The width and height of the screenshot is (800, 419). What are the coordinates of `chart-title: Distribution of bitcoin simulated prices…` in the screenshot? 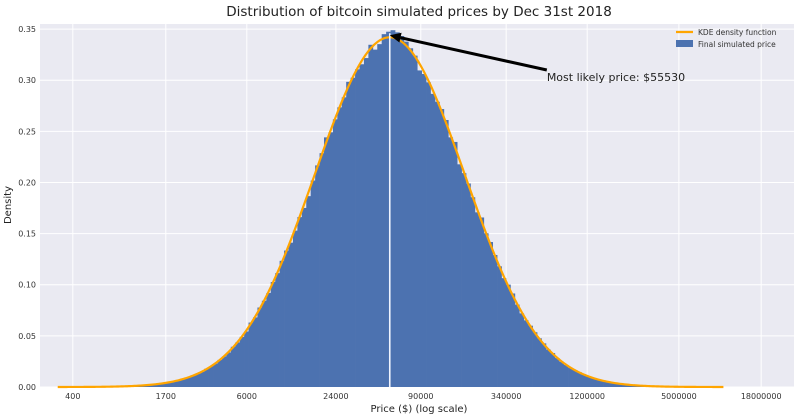 It's located at (419, 12).